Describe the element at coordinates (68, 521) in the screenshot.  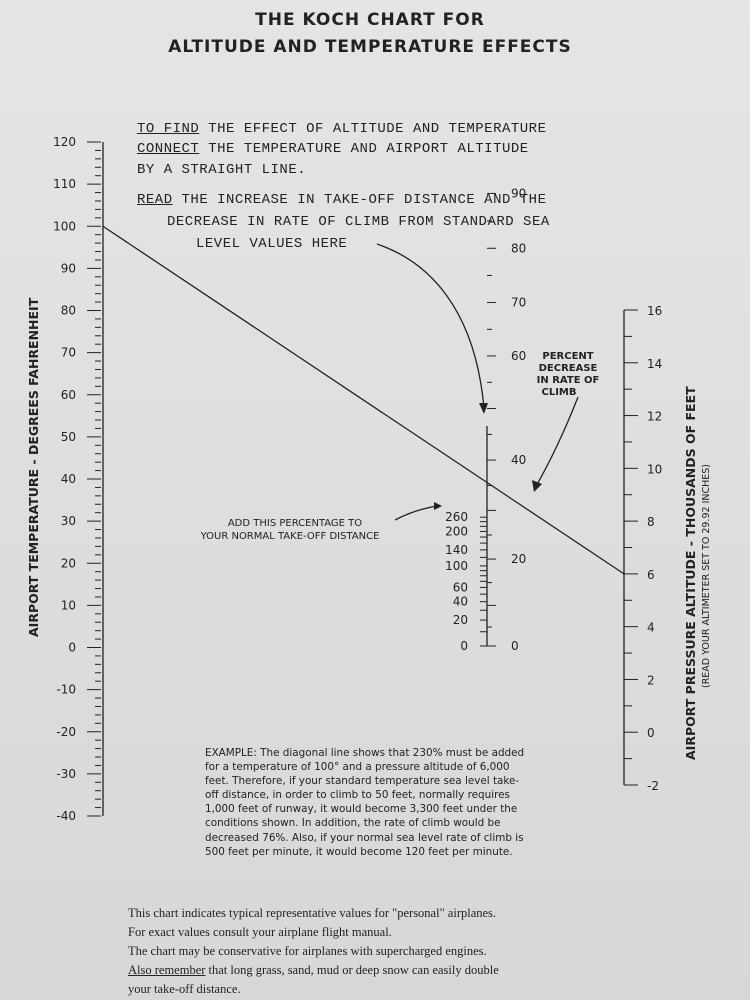
I see `temperature-tick-label: 30` at that location.